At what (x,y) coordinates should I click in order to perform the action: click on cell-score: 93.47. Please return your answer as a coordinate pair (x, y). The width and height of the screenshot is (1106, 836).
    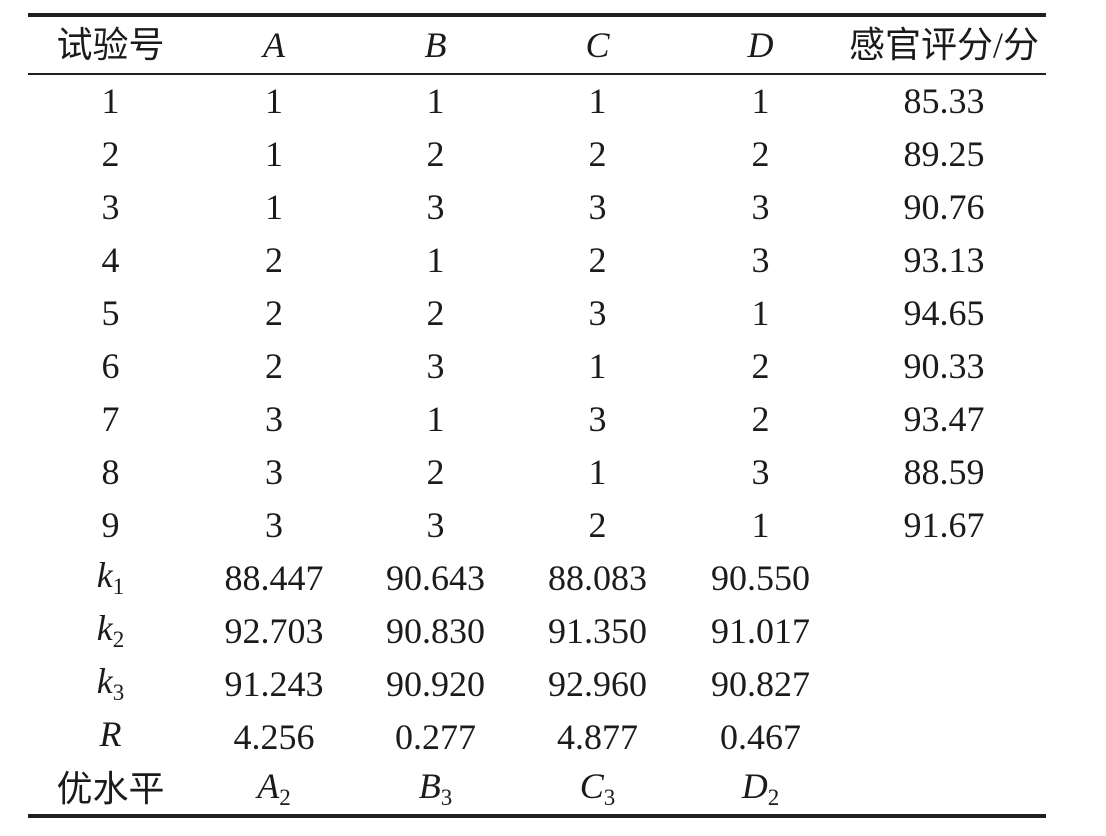
    Looking at the image, I should click on (944, 418).